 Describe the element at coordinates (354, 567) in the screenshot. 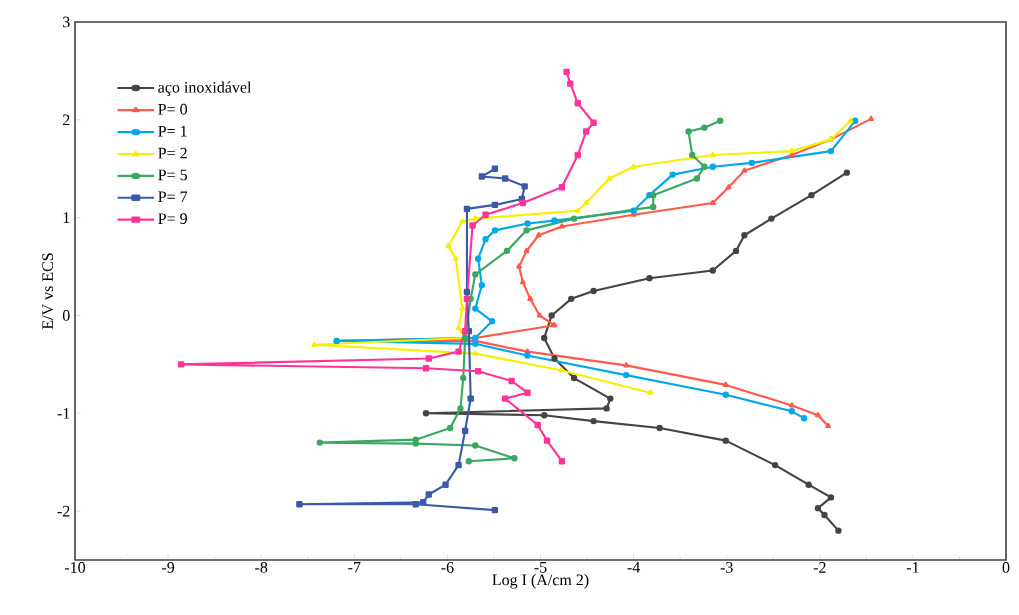

I see `x-tick-label: -7` at that location.